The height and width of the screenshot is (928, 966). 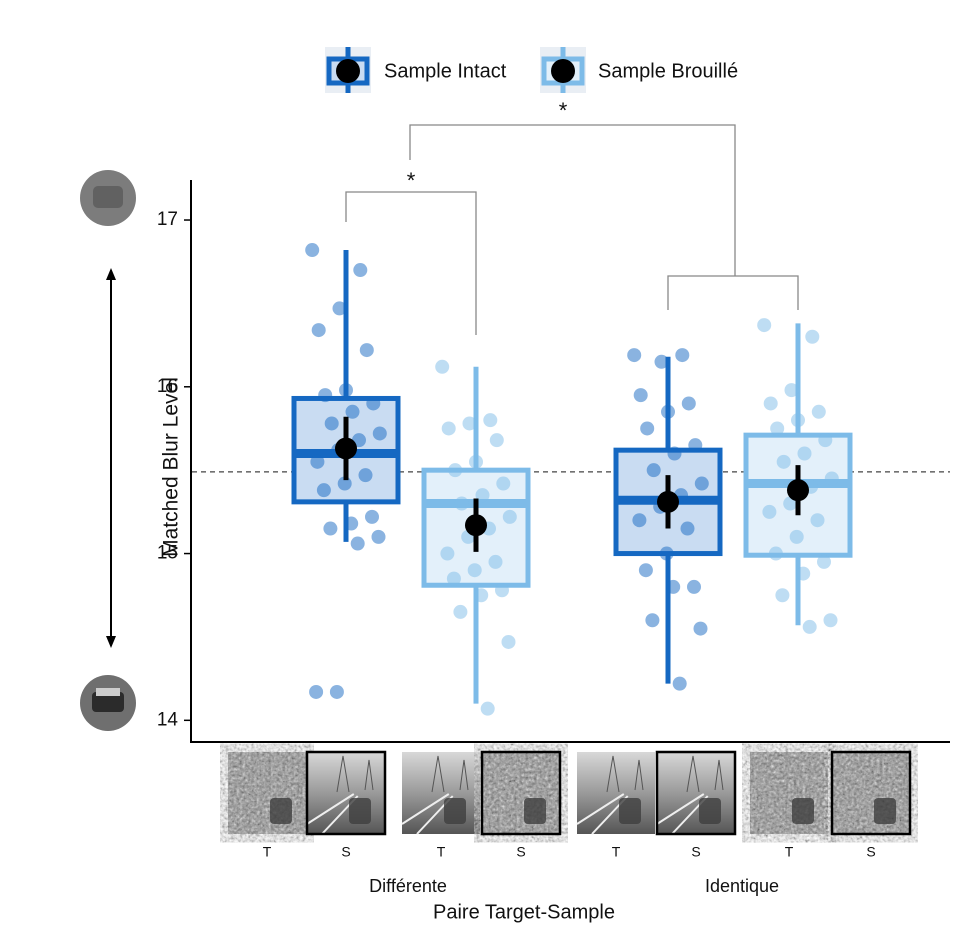 What do you see at coordinates (168, 719) in the screenshot?
I see `y-tick-label: 14` at bounding box center [168, 719].